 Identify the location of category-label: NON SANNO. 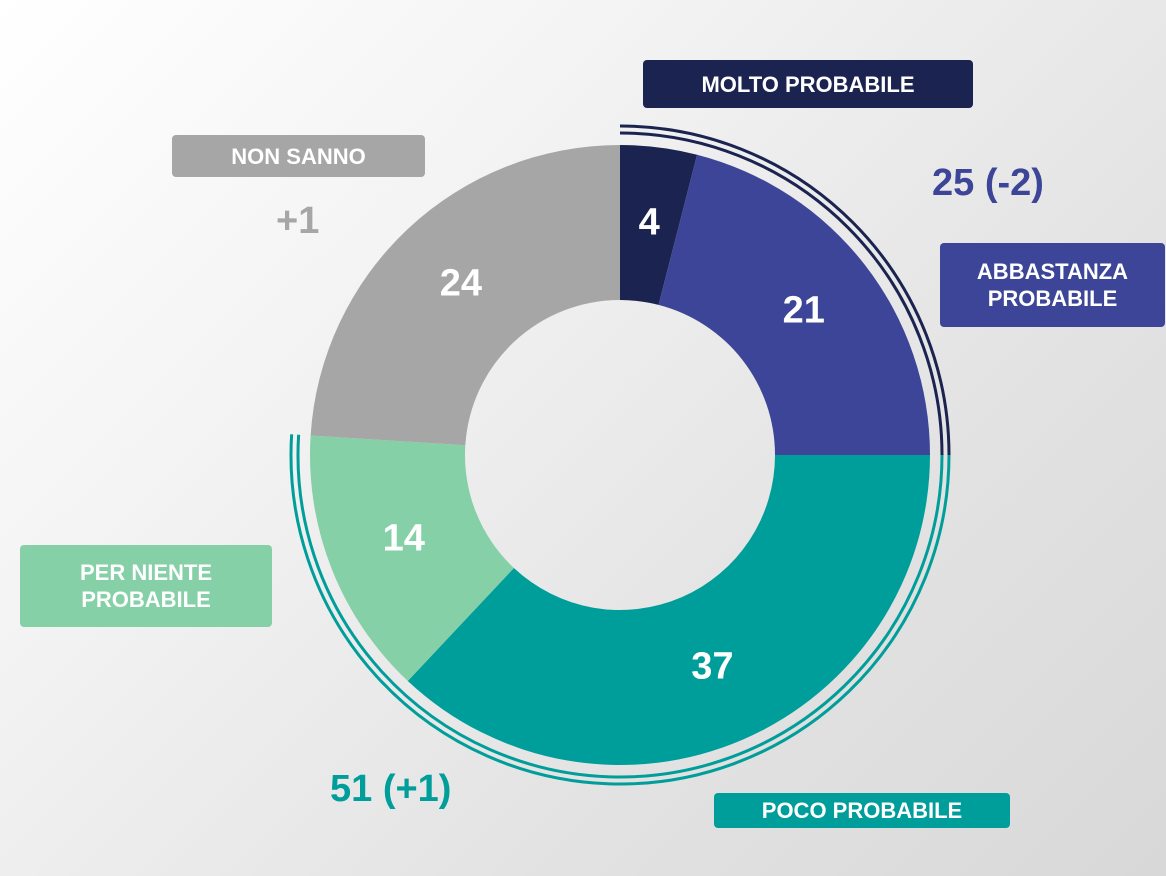
(298, 156).